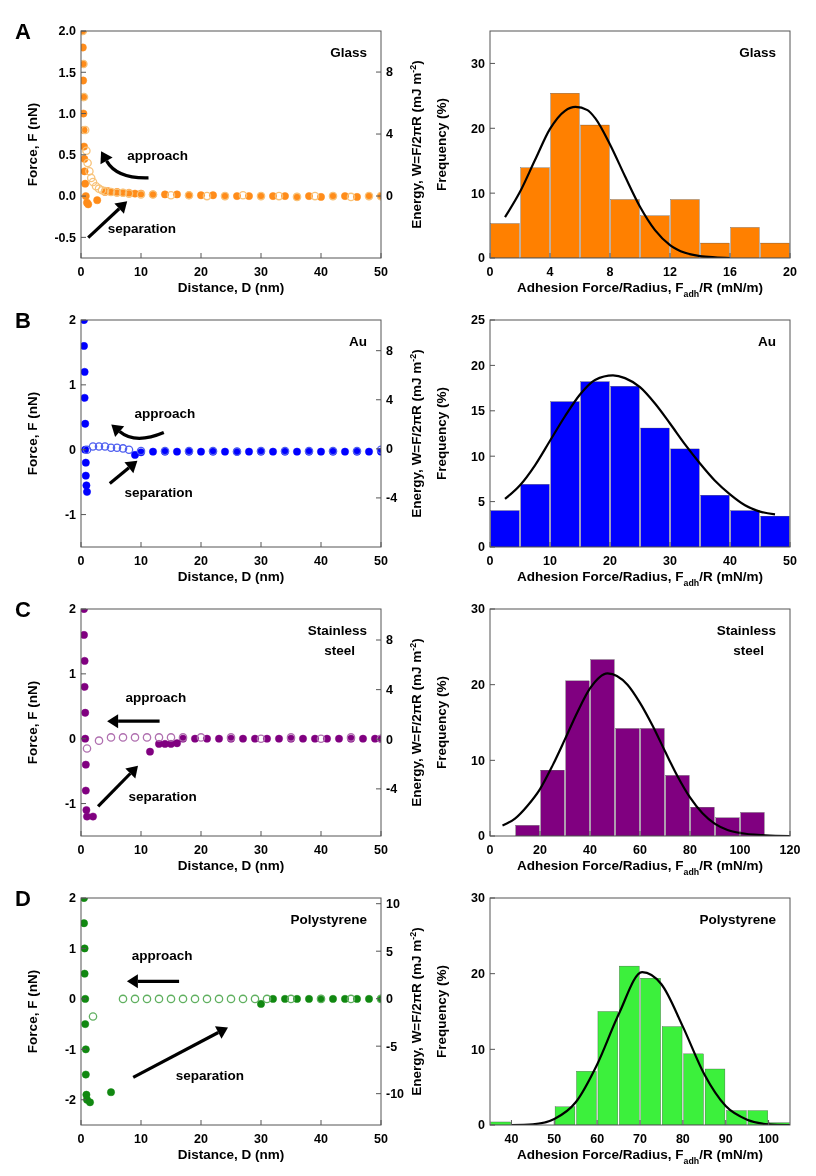 This screenshot has height=1176, width=816. Describe the element at coordinates (23, 31) in the screenshot. I see `chart-title: A` at that location.